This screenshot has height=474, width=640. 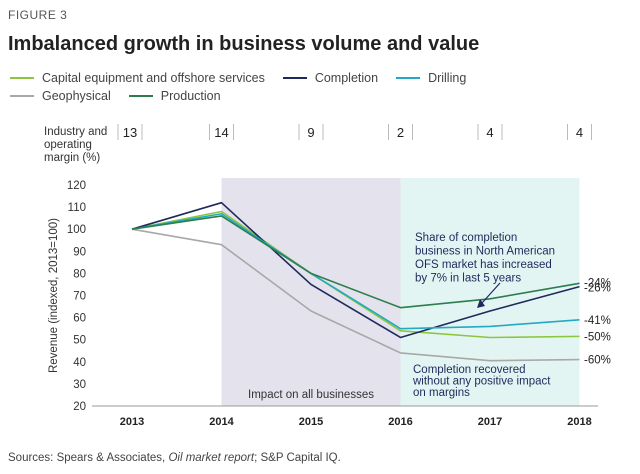 I want to click on legend-item-production: Production, so click(x=174, y=96).